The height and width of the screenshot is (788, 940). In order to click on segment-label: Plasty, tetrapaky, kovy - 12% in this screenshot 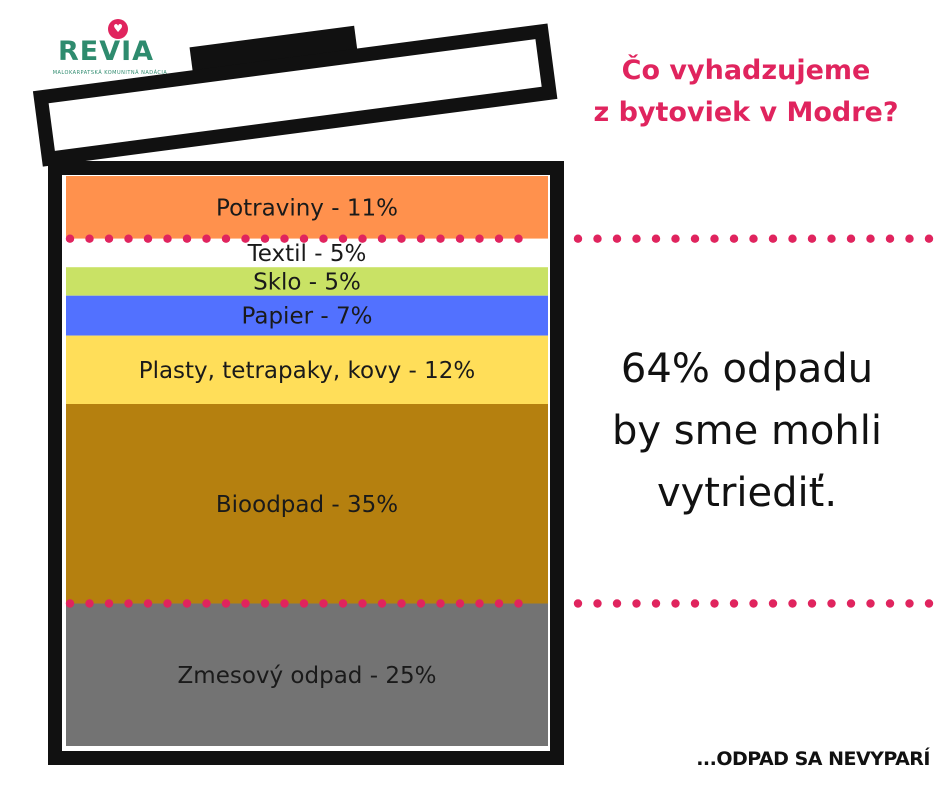, I will do `click(307, 371)`.